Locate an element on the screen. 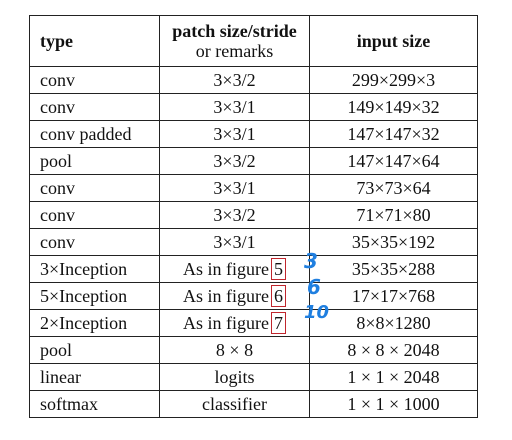 The width and height of the screenshot is (512, 440). figure-number-box: 7 is located at coordinates (278, 323).